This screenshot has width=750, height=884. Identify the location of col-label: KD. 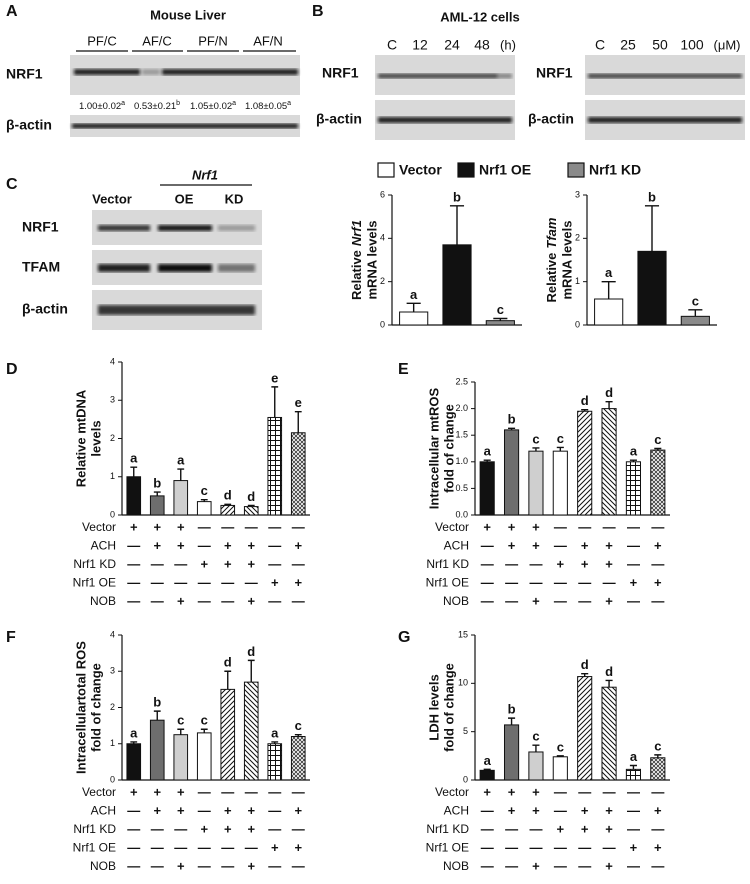
(234, 198).